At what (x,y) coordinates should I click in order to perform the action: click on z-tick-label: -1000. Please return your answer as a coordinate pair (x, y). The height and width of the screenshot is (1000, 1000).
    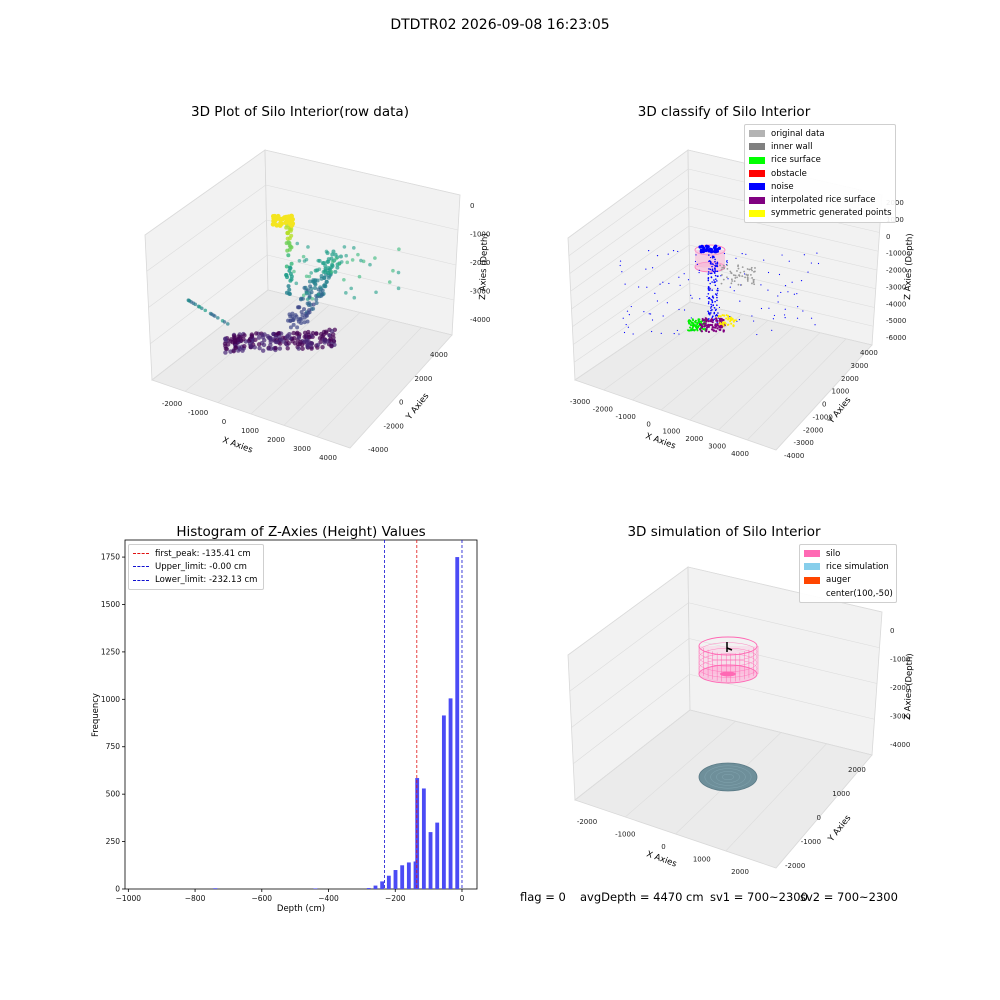
    Looking at the image, I should click on (896, 254).